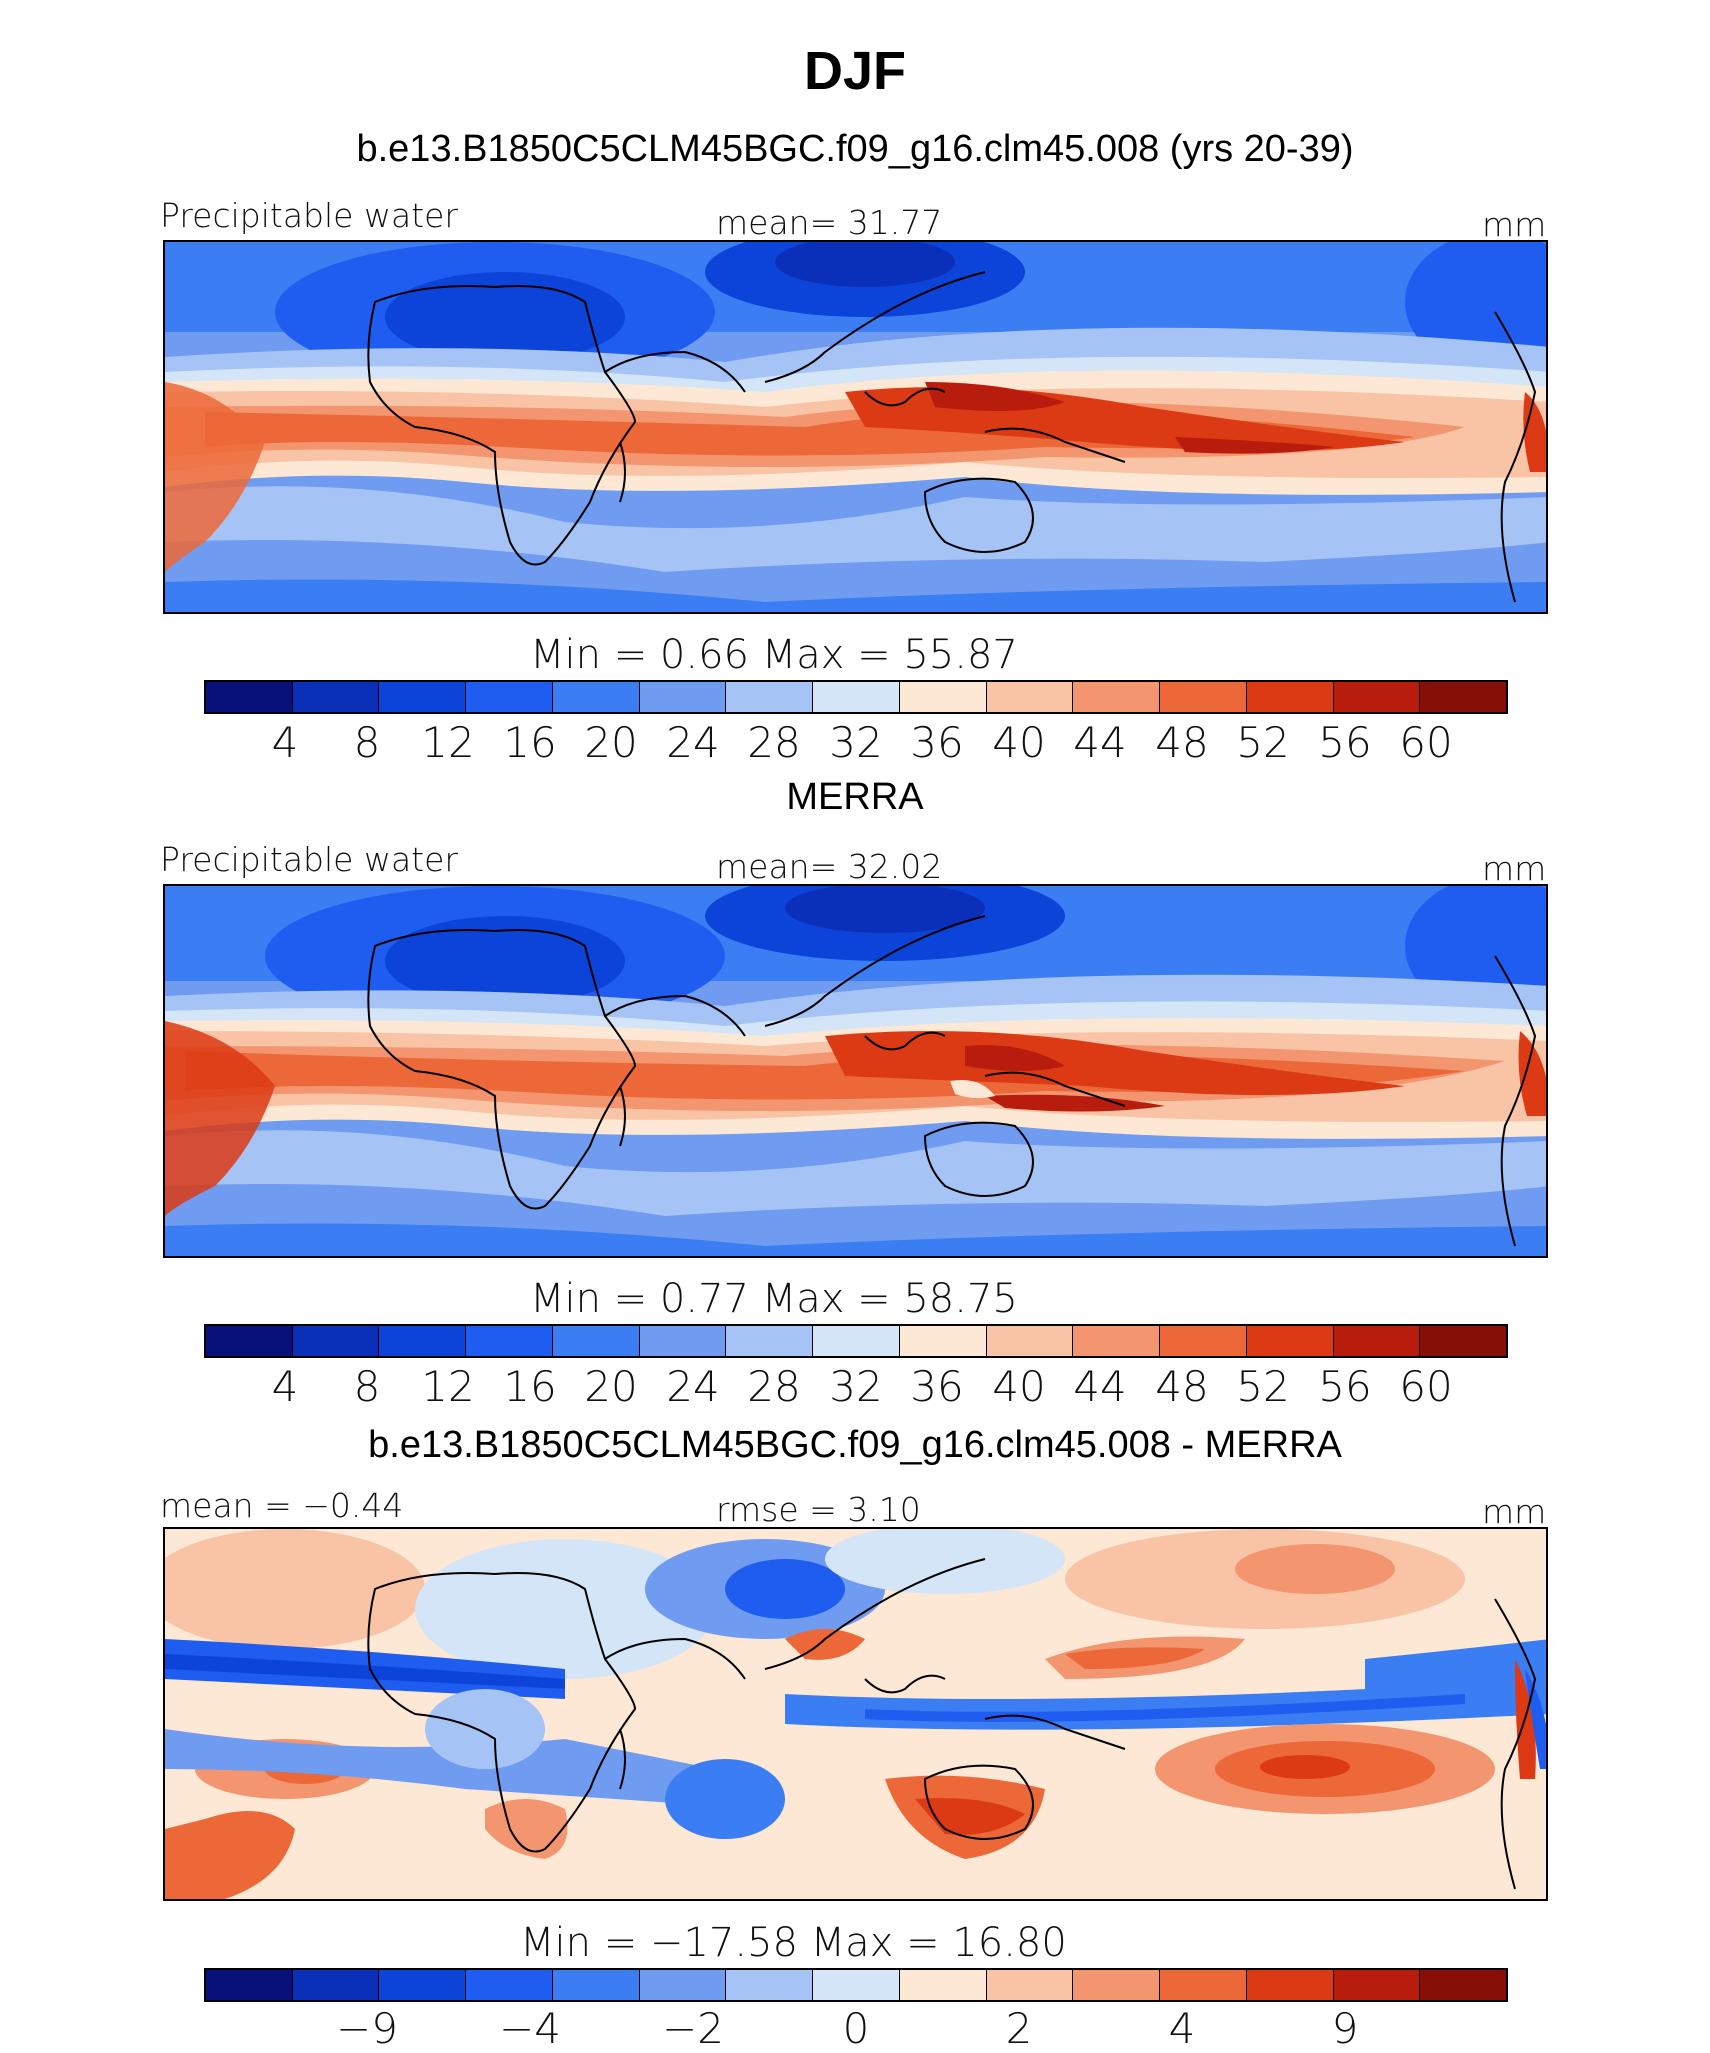 The height and width of the screenshot is (2053, 1710). I want to click on colorbar-tick: −9, so click(367, 2028).